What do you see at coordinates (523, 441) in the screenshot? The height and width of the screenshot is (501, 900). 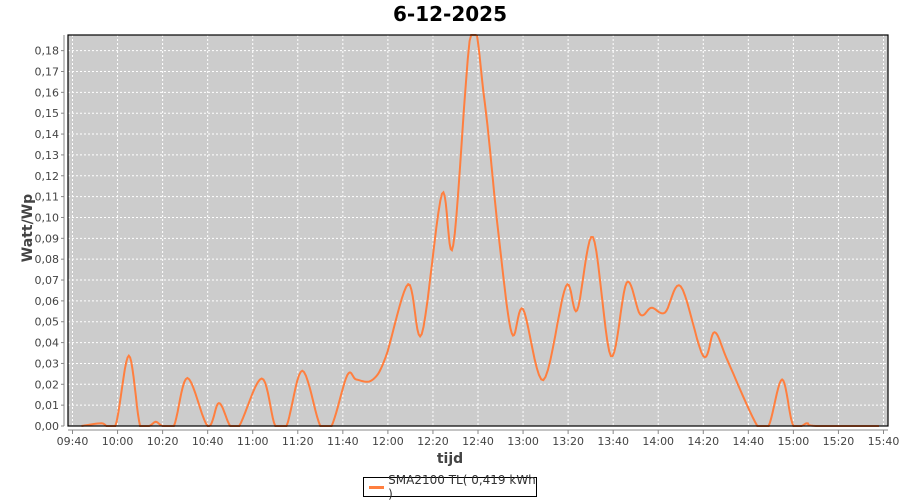 I see `x-tick-label: 13:00` at bounding box center [523, 441].